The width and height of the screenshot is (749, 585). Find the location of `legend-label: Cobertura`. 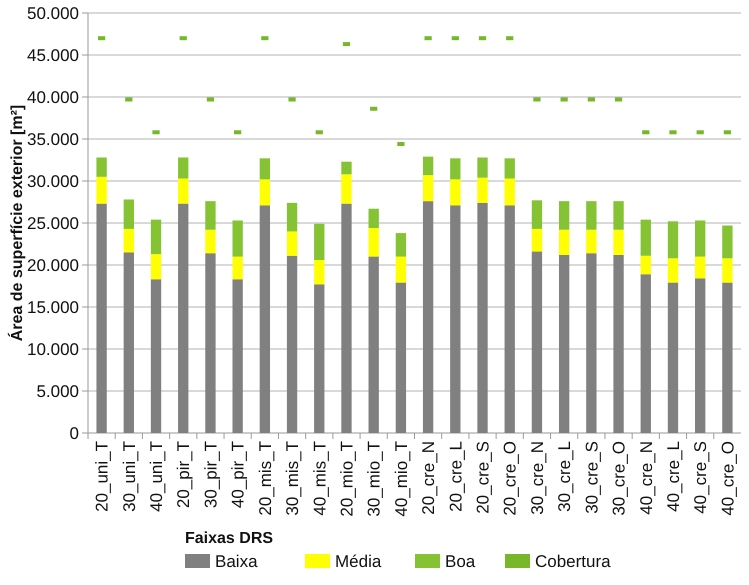

legend-label: Cobertura is located at coordinates (573, 561).